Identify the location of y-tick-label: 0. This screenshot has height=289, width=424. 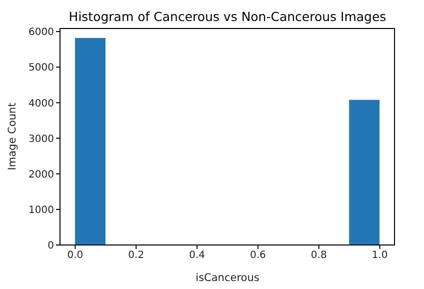
(51, 246).